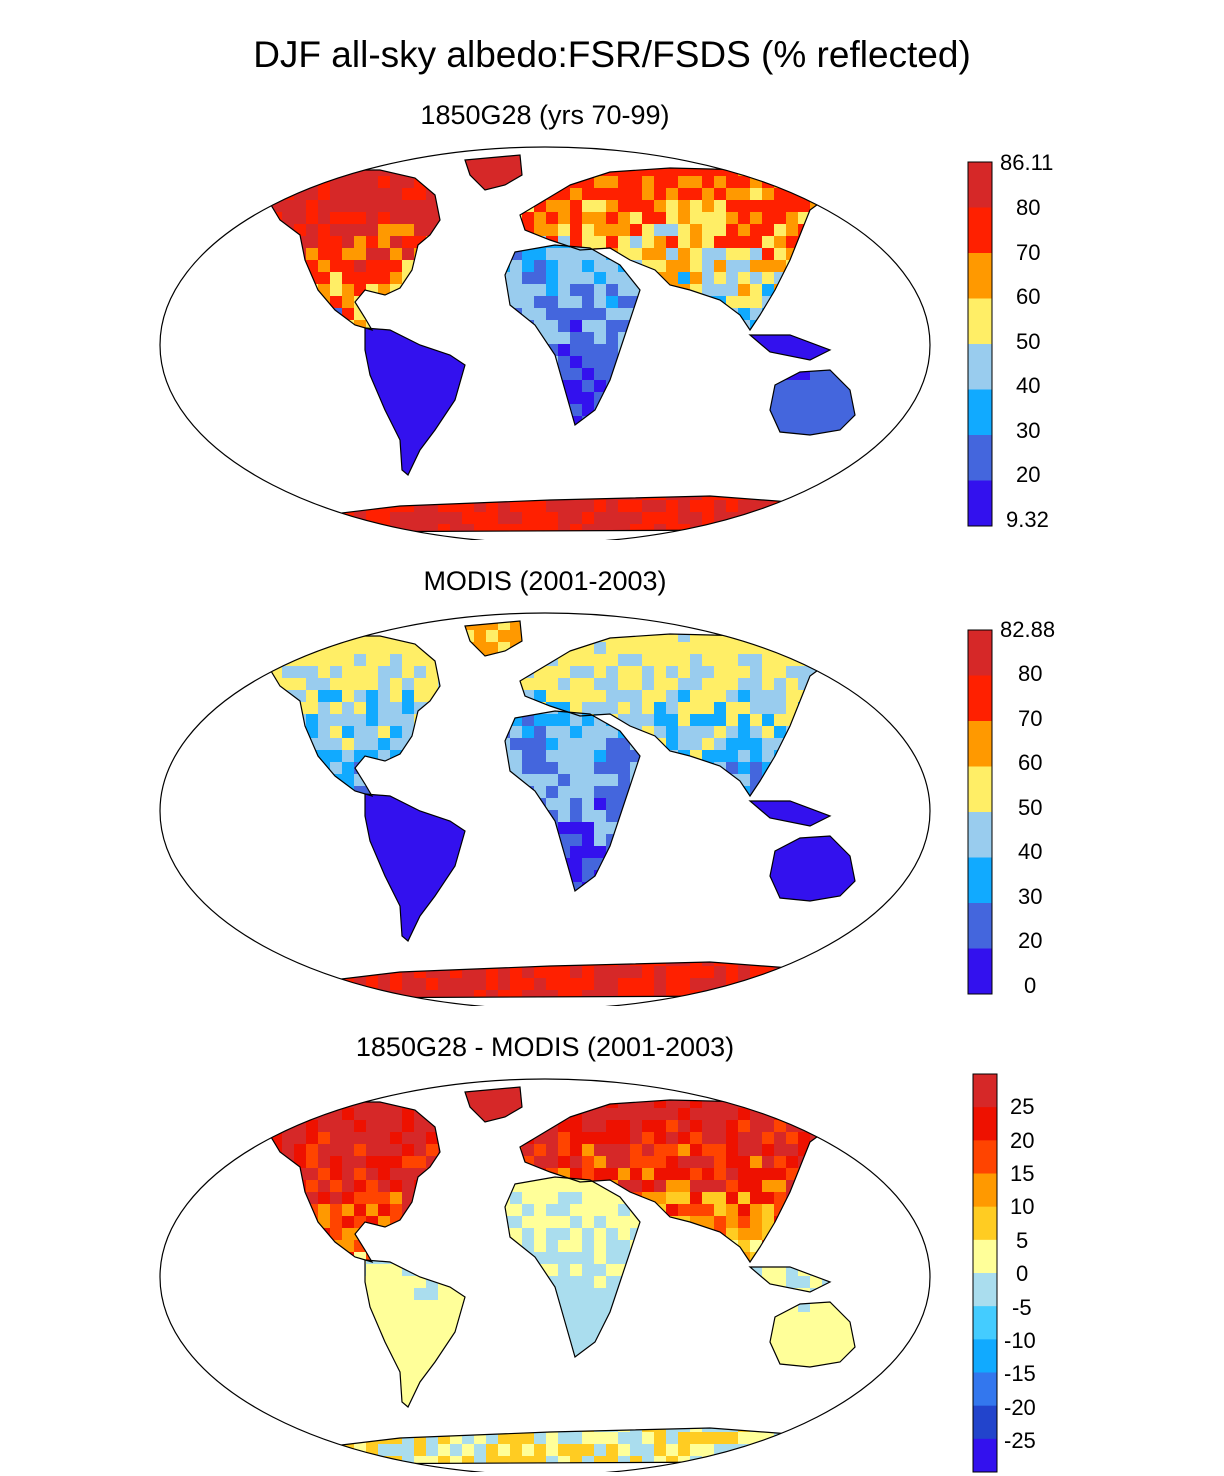  What do you see at coordinates (1020, 1441) in the screenshot?
I see `colorbar-label: -25` at bounding box center [1020, 1441].